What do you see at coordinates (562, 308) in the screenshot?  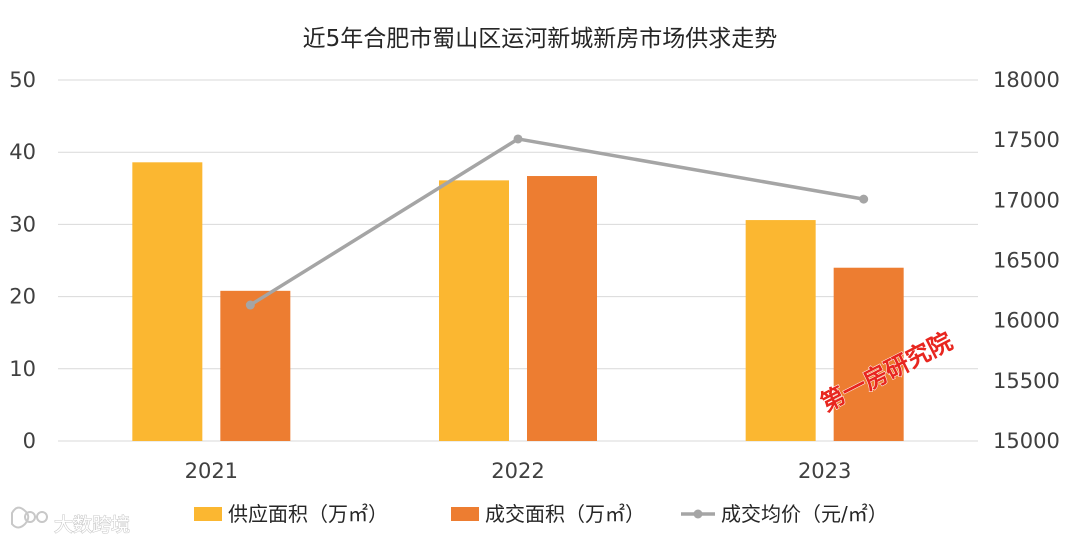 I see `bar-sold-2022` at bounding box center [562, 308].